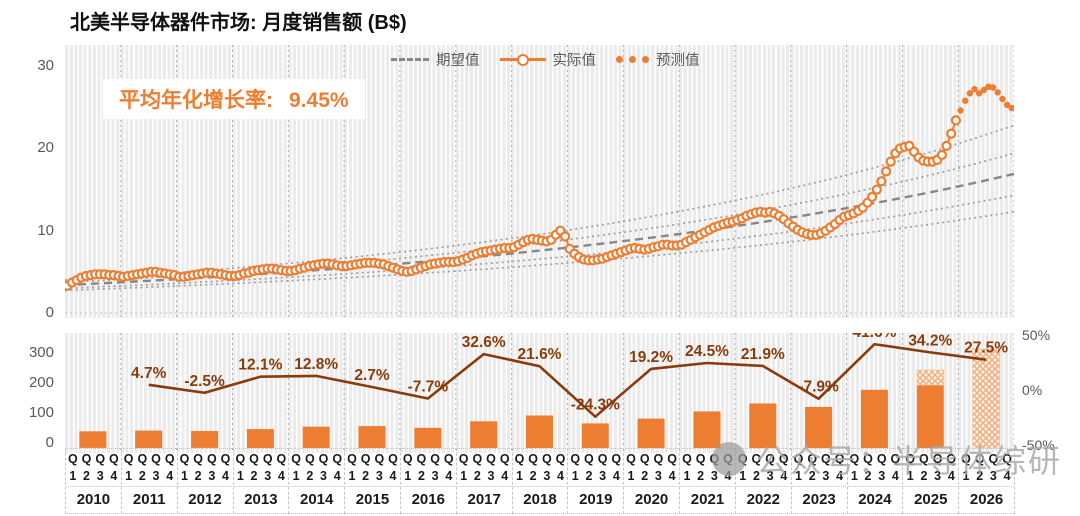 This screenshot has height=516, width=1080. What do you see at coordinates (818, 481) in the screenshot?
I see `year-column-2023: Q 1 Q 2 Q 3 Q 4 2023` at bounding box center [818, 481].